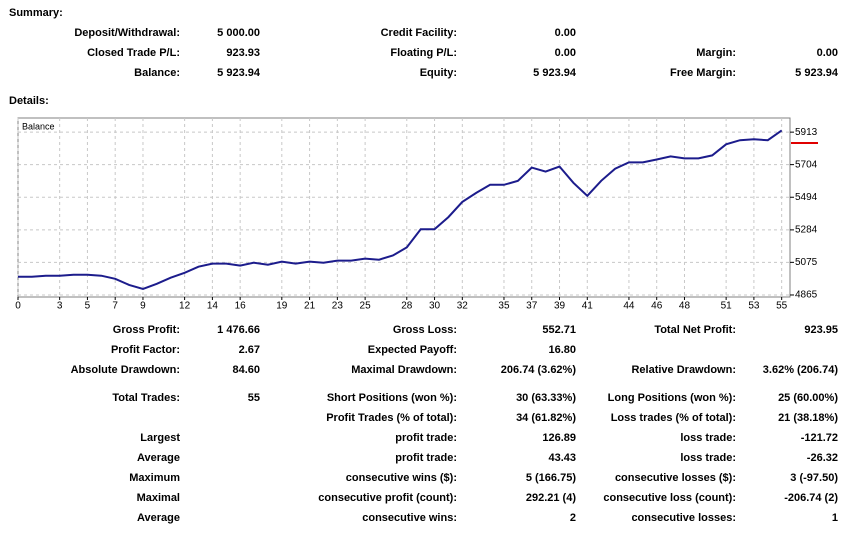 The height and width of the screenshot is (533, 853). What do you see at coordinates (249, 350) in the screenshot?
I see `field-value: 2.67` at bounding box center [249, 350].